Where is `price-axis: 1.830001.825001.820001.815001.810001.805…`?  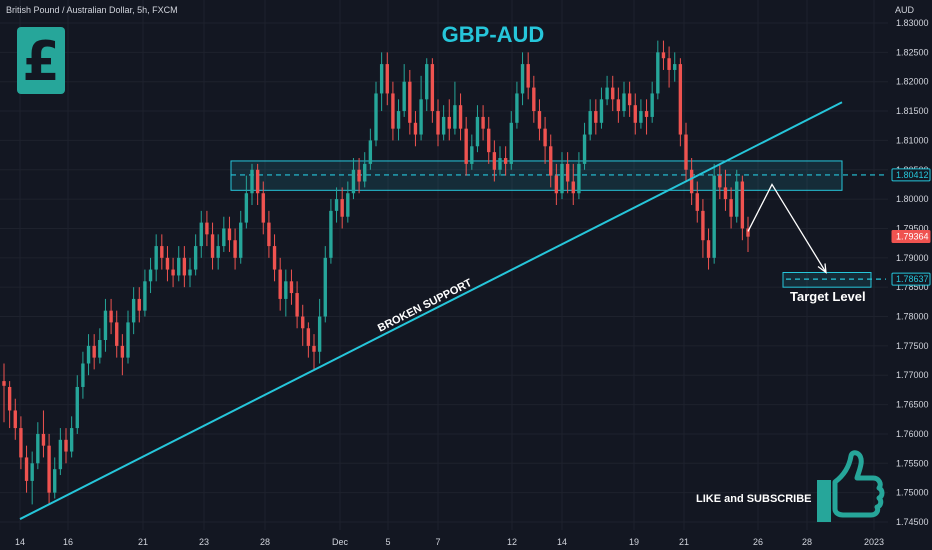
price-axis: 1.830001.825001.820001.815001.810001.805… is located at coordinates (912, 272).